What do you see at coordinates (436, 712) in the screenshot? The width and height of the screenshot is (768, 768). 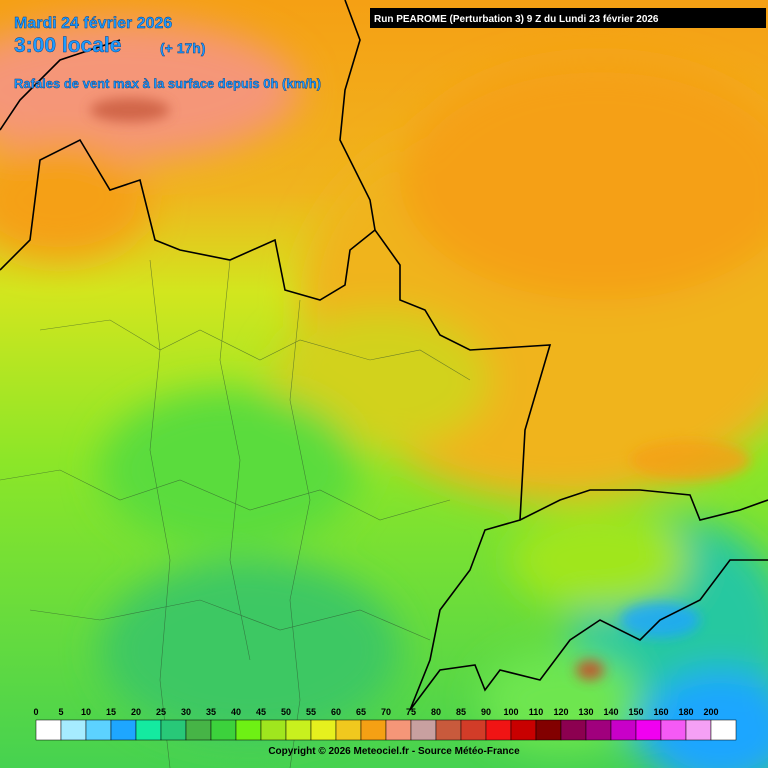 I see `legend-label: 80` at bounding box center [436, 712].